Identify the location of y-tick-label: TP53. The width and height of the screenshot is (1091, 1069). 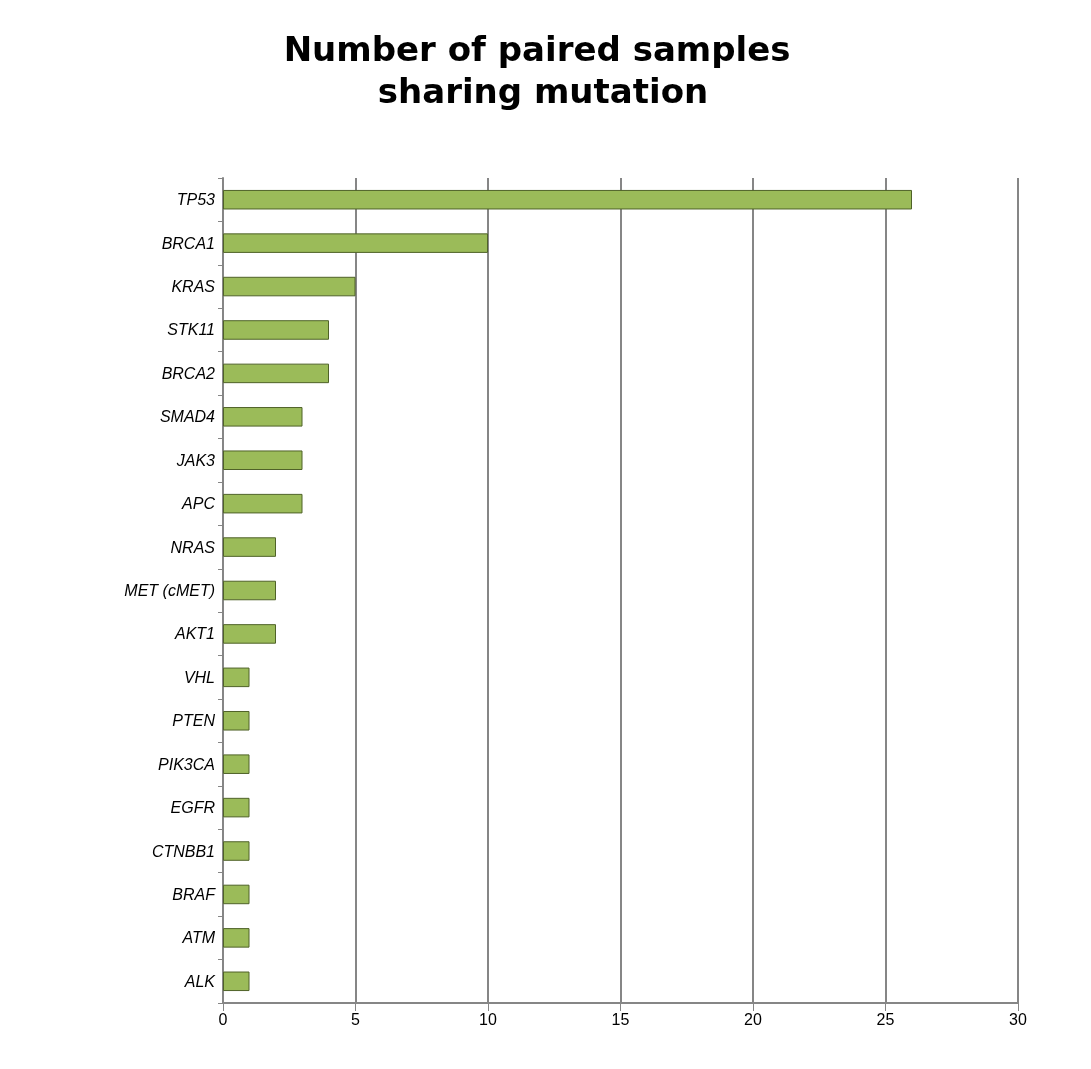
(196, 200).